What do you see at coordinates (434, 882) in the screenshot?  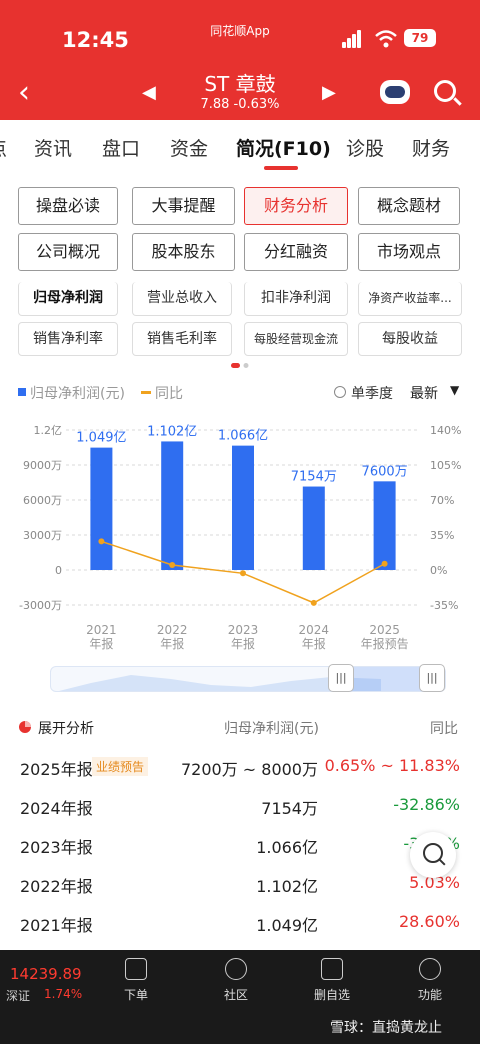 I see `row-yoy: 5.03%` at bounding box center [434, 882].